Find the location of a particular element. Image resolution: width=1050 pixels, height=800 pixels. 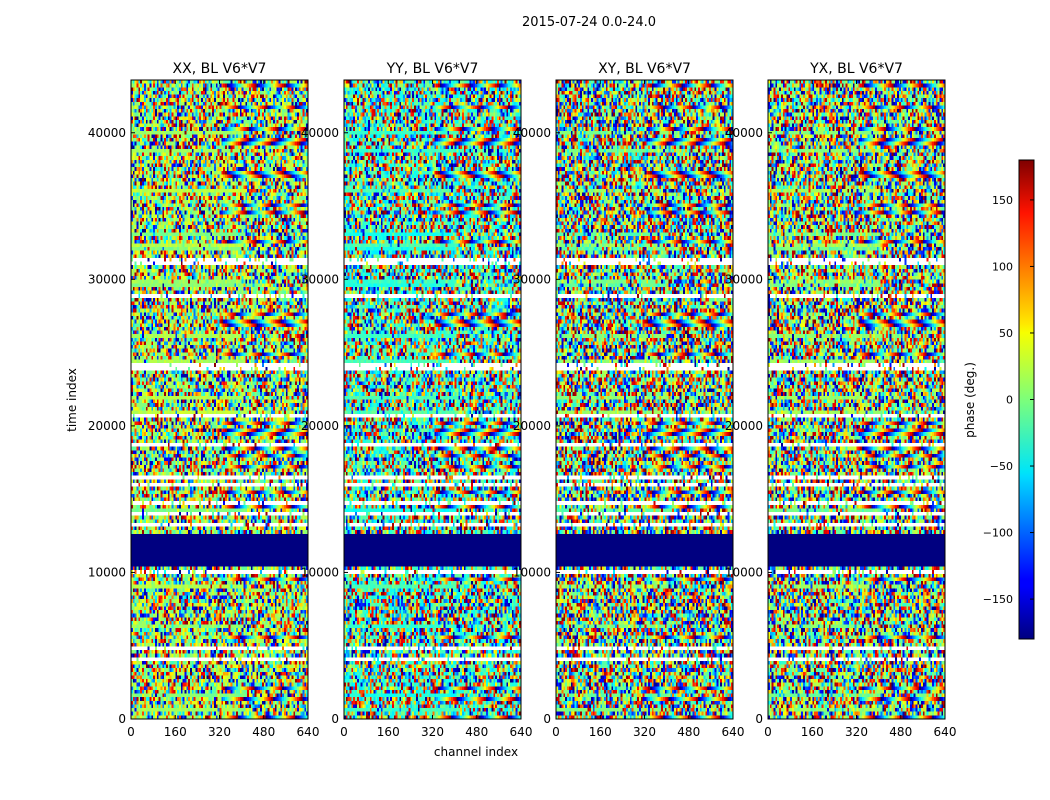

colorbar-label: phase (deg.) is located at coordinates (970, 400).